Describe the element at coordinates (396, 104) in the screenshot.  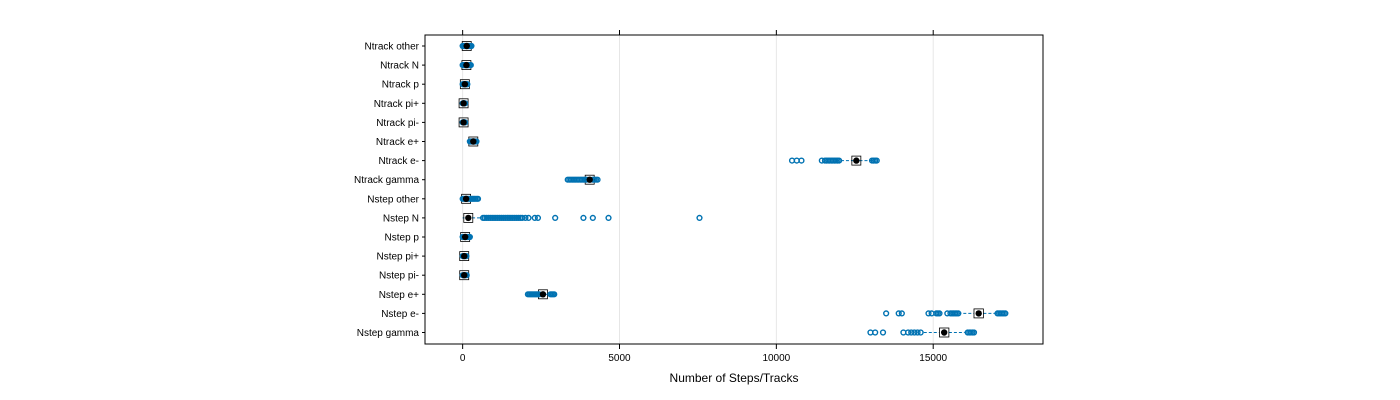
I see `category-label: Ntrack pi+` at that location.